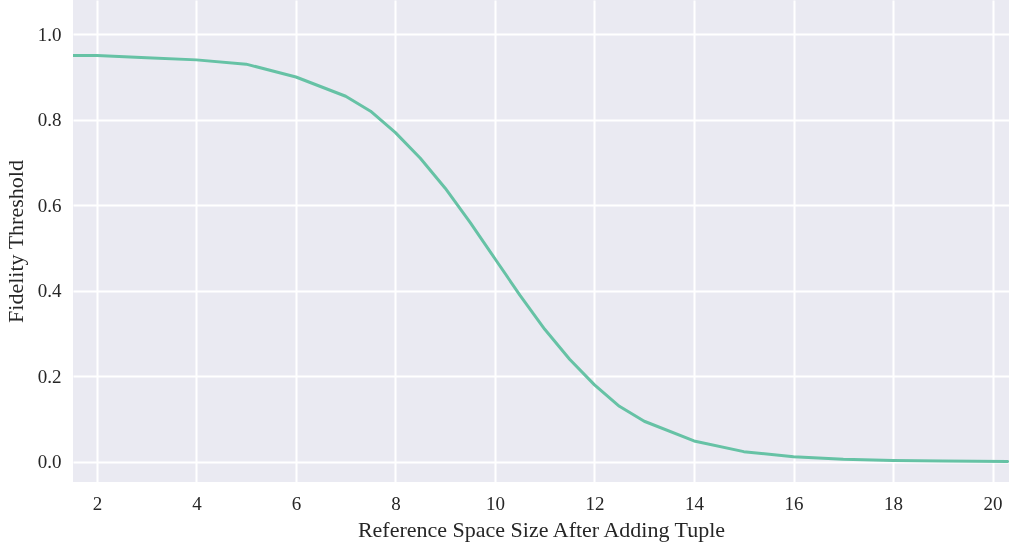 This screenshot has width=1009, height=542. Describe the element at coordinates (49, 376) in the screenshot. I see `y-tick-label: 0.2` at that location.